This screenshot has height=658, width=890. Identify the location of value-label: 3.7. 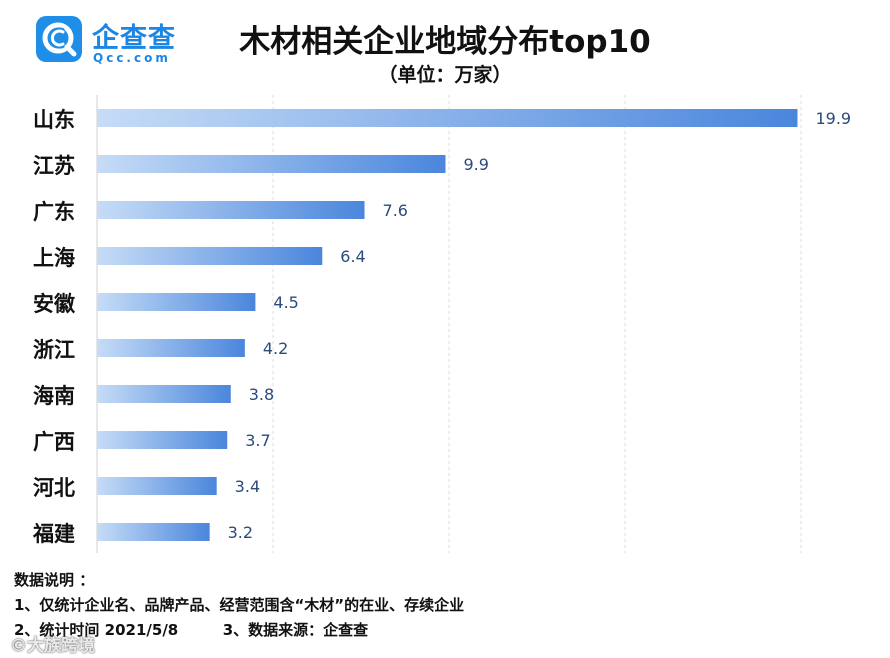
(257, 440).